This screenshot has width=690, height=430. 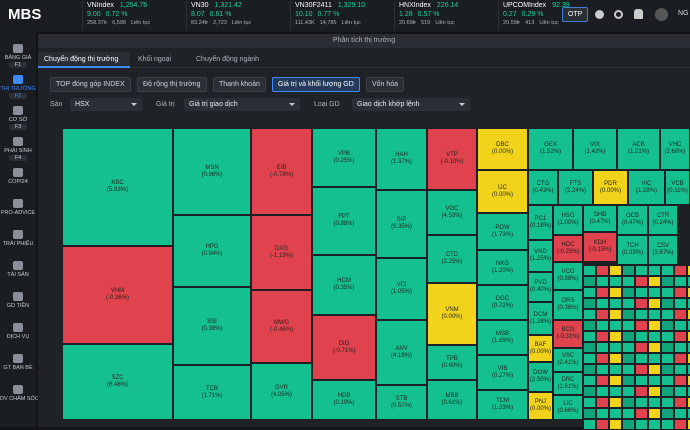 What do you see at coordinates (540, 318) in the screenshot?
I see `treemap-cell: DCM (1.38%)` at bounding box center [540, 318].